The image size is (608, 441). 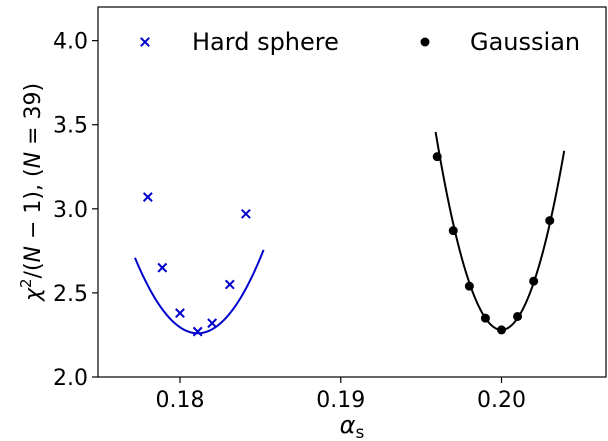 I want to click on x-tick-label: 0.19, so click(x=340, y=400).